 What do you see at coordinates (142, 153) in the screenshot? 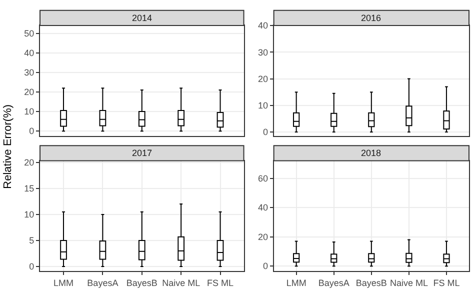
I see `chart-title: 2017` at bounding box center [142, 153].